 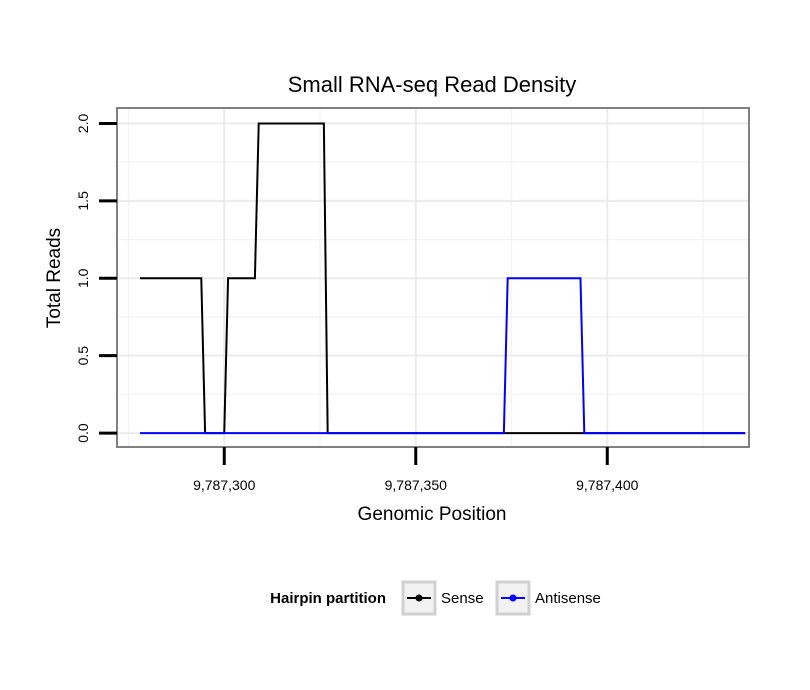 What do you see at coordinates (83, 278) in the screenshot?
I see `y-tick-label: 1.0` at bounding box center [83, 278].